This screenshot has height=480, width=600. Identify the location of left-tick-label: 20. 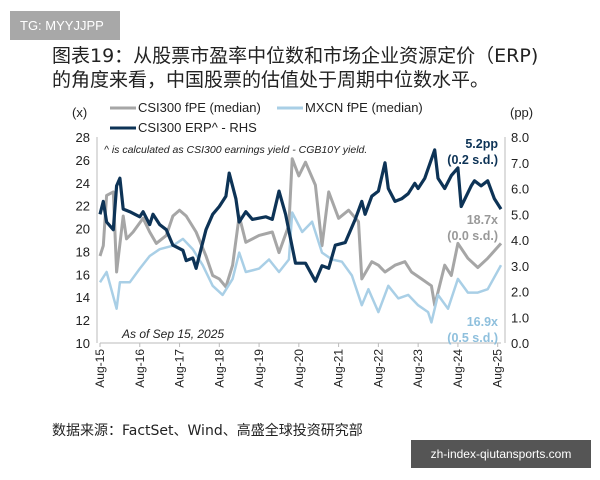
(83, 229).